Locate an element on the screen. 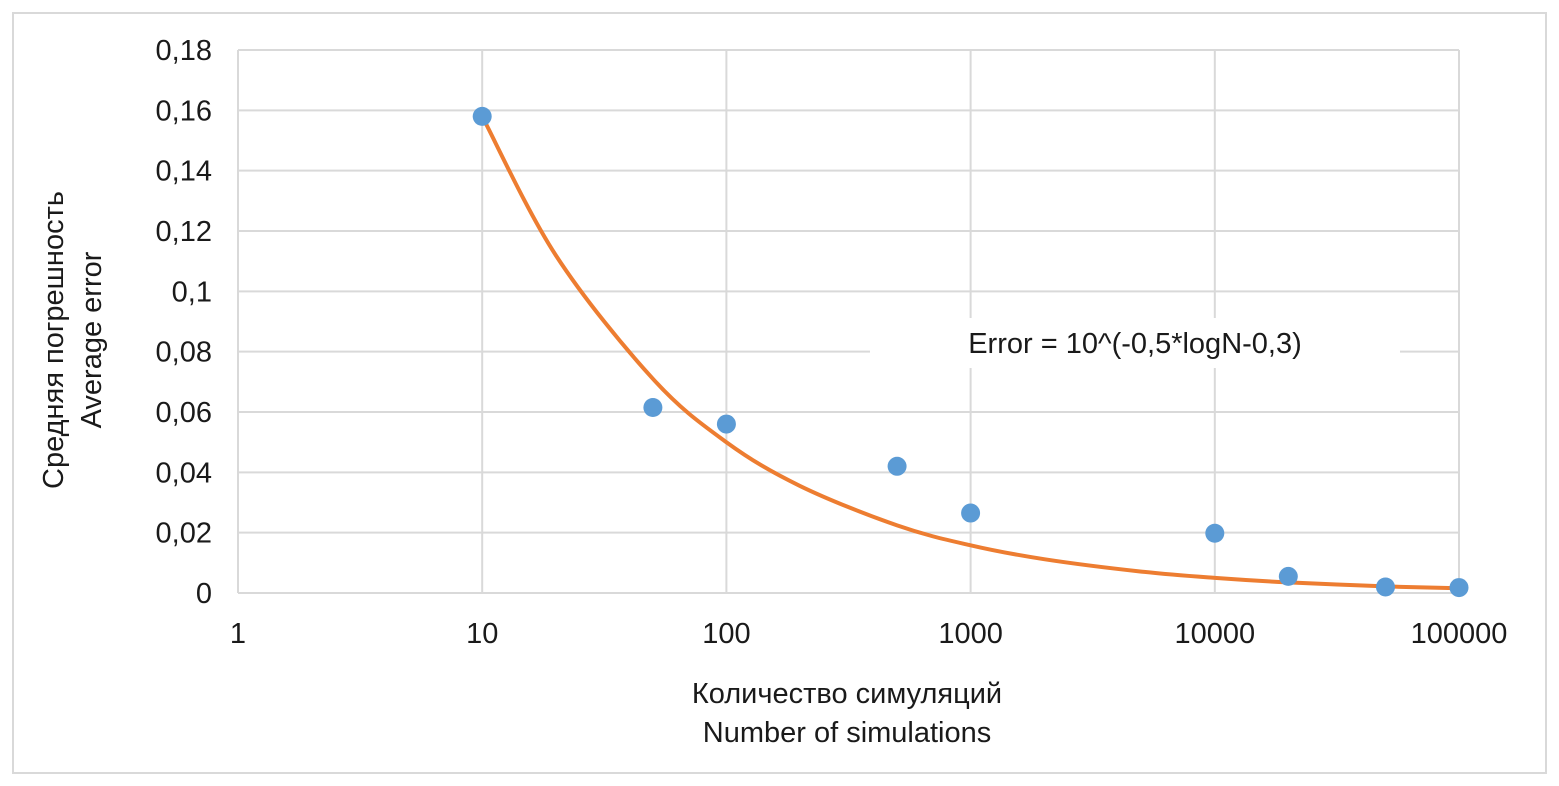 The image size is (1559, 786). x-tick-label: 10000 is located at coordinates (1214, 634).